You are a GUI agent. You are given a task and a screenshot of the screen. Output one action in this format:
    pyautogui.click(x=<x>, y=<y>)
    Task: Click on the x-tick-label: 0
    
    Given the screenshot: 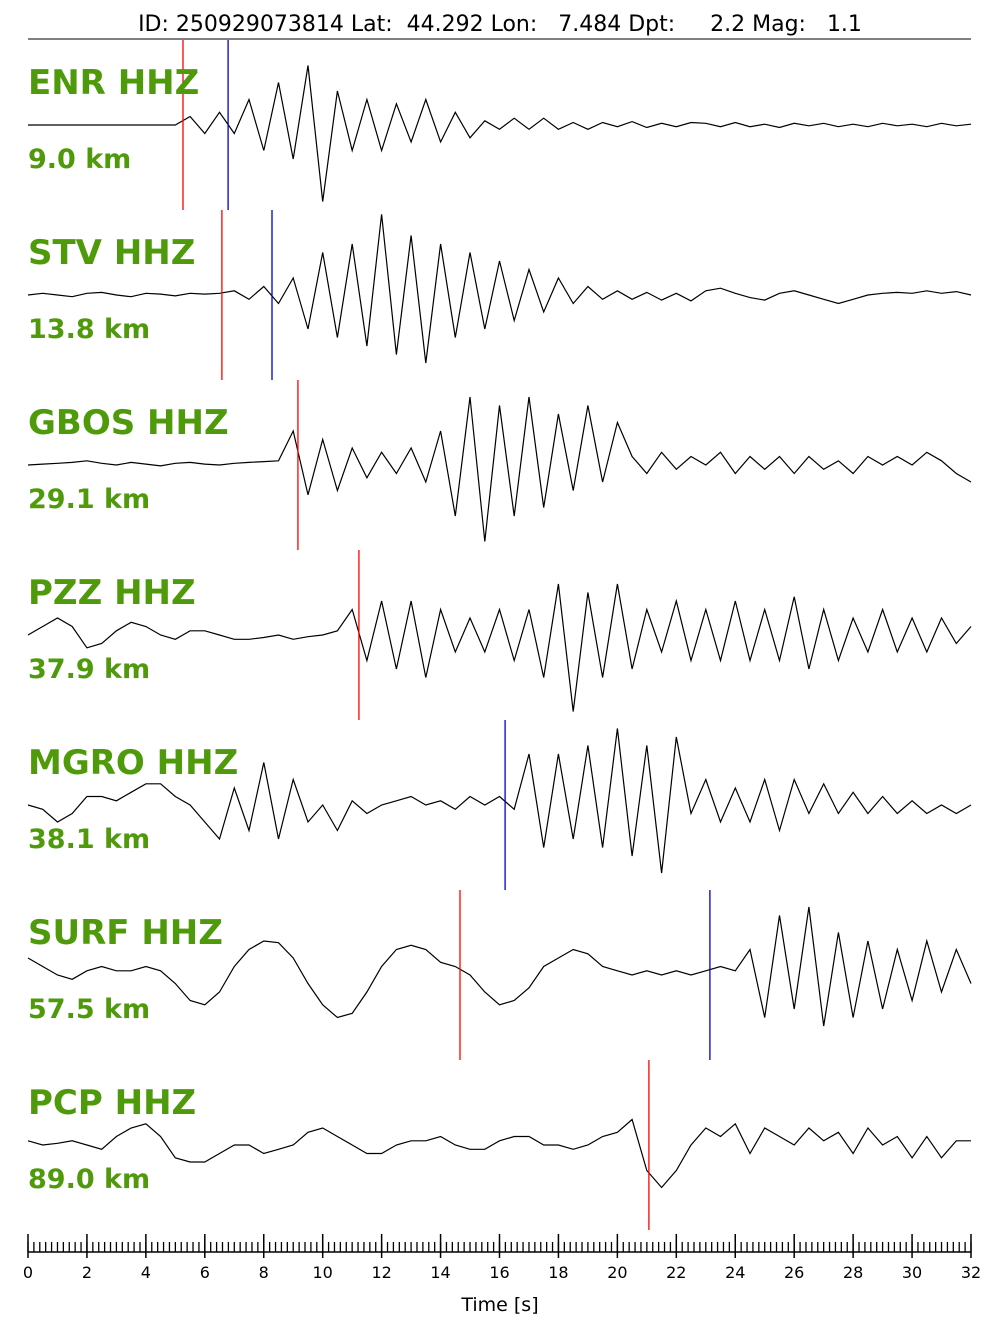 What is the action you would take?
    pyautogui.click(x=28, y=1272)
    